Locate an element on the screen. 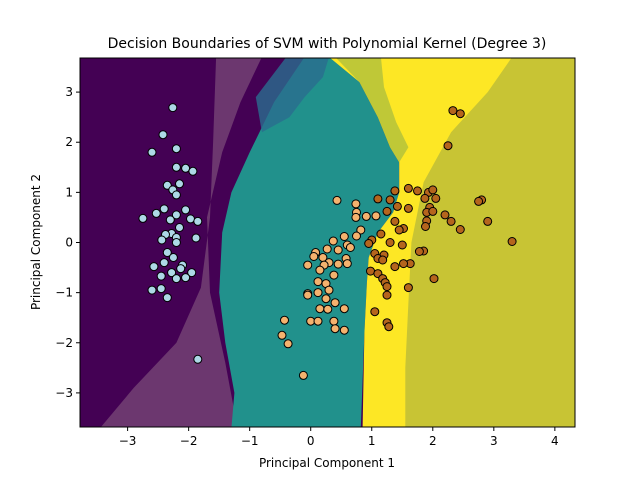 This screenshot has width=640, height=484. region-overlap-teal-top is located at coordinates (292, 95).